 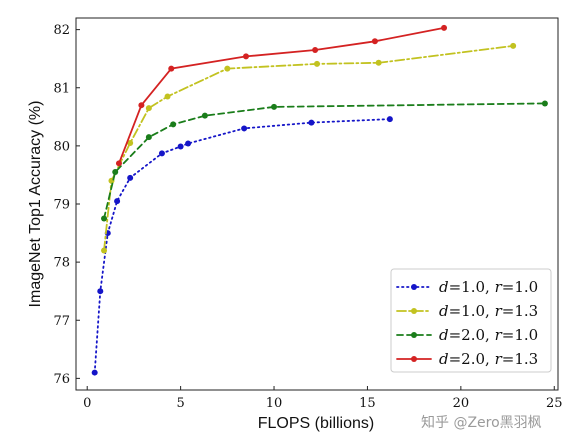 What do you see at coordinates (61, 146) in the screenshot?
I see `y-tick-label: 80` at bounding box center [61, 146].